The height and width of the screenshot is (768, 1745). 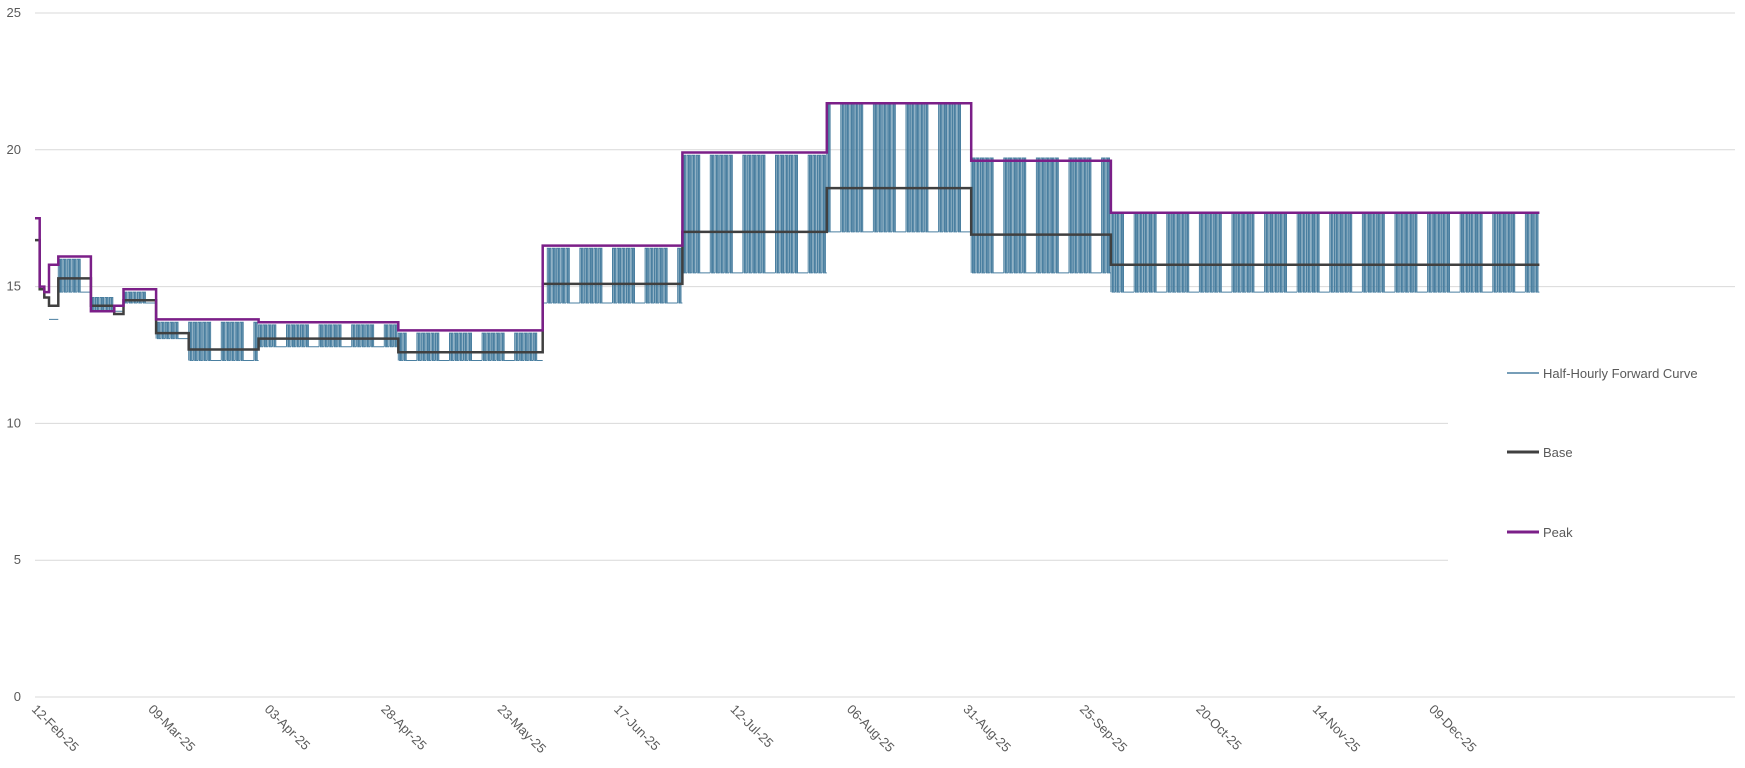 I want to click on x-tick-label: 03-Apr-25, so click(x=287, y=727).